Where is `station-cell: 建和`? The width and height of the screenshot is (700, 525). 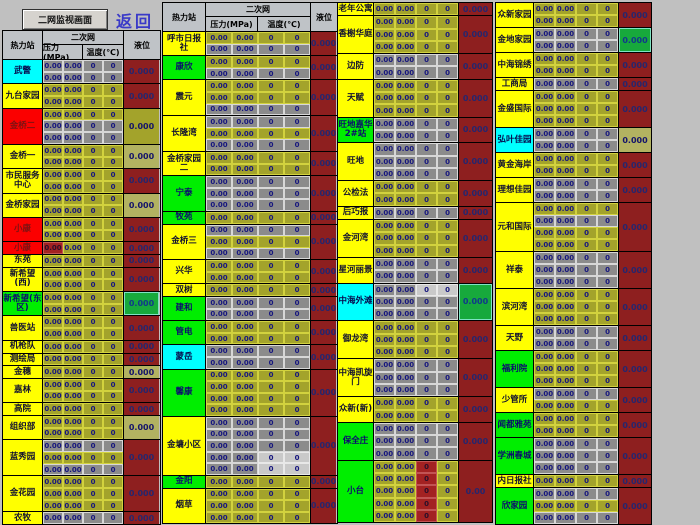
station-cell: 建和 is located at coordinates (184, 309).